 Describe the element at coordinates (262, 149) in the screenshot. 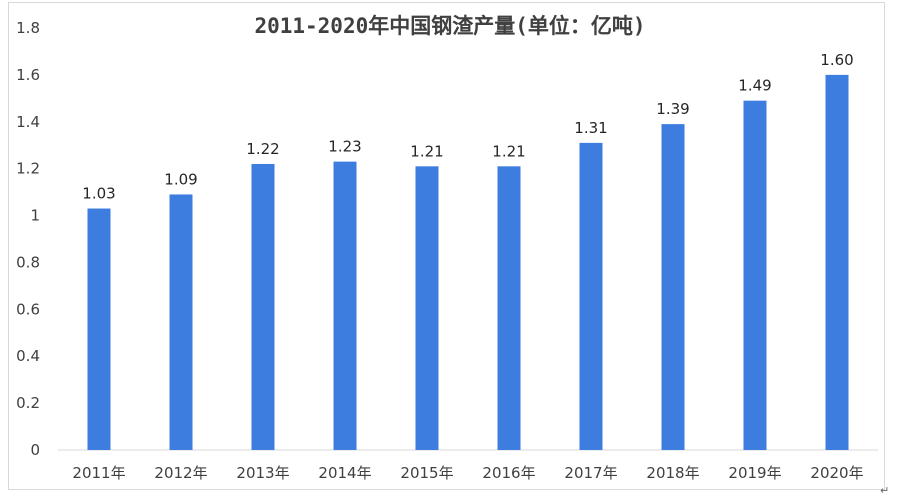

I see `data-label: 1.22` at that location.